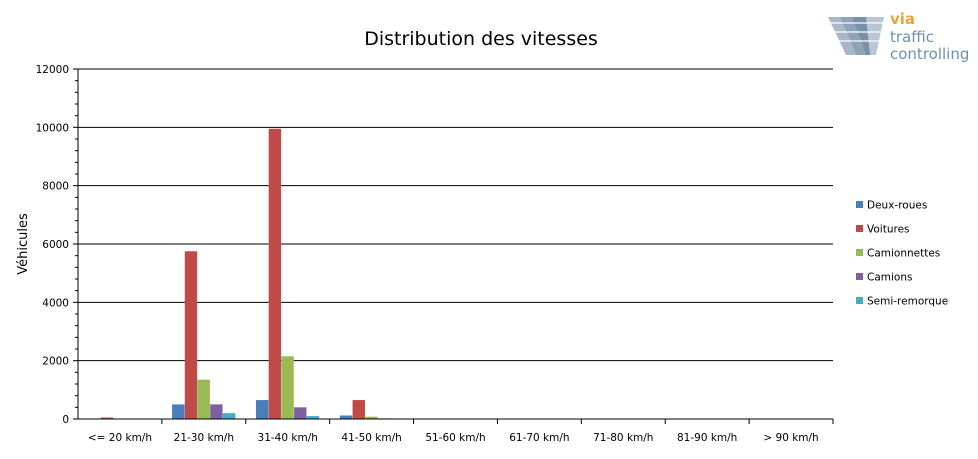 This screenshot has height=459, width=978. I want to click on x-tick-label: 41-50 km/h, so click(371, 438).